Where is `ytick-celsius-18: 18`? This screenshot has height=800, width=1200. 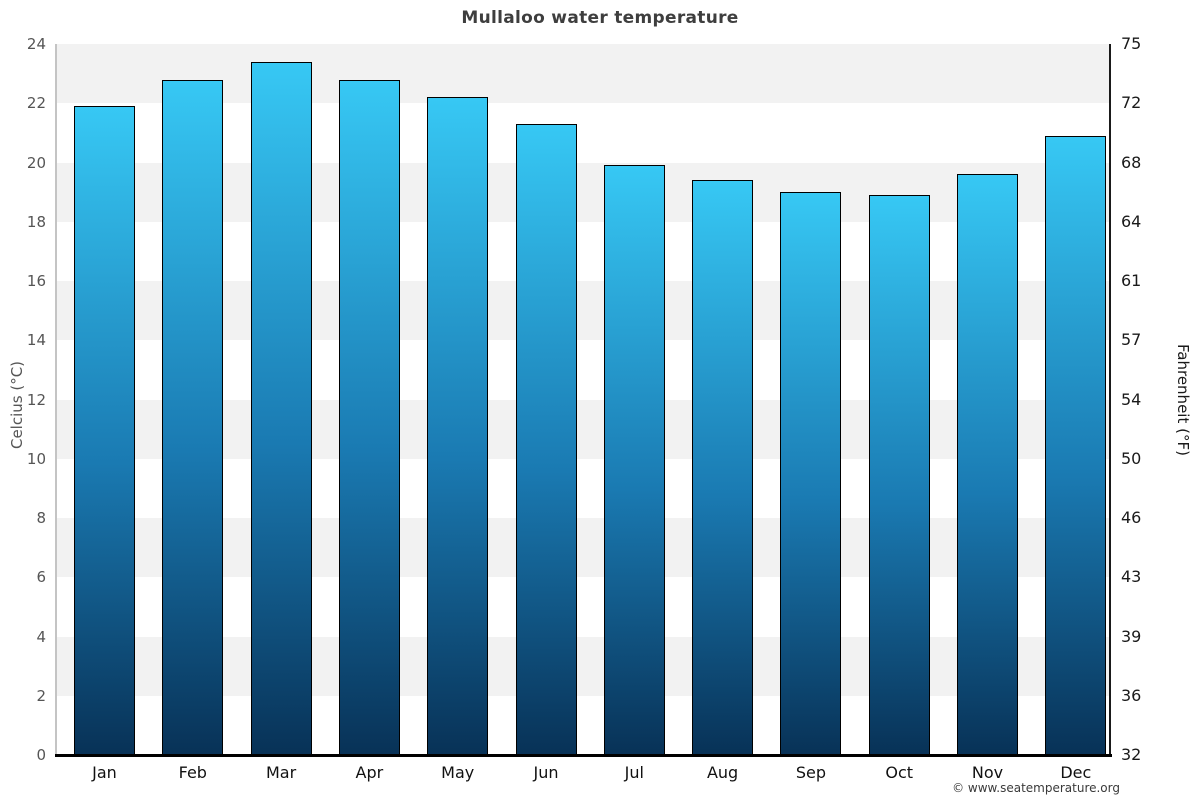 ytick-celsius-18: 18 is located at coordinates (36, 221).